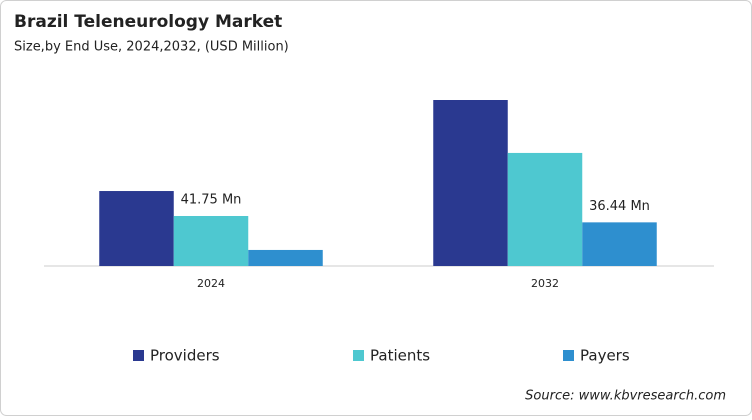 The width and height of the screenshot is (752, 420). I want to click on value-label: 36.44 Mn, so click(619, 206).